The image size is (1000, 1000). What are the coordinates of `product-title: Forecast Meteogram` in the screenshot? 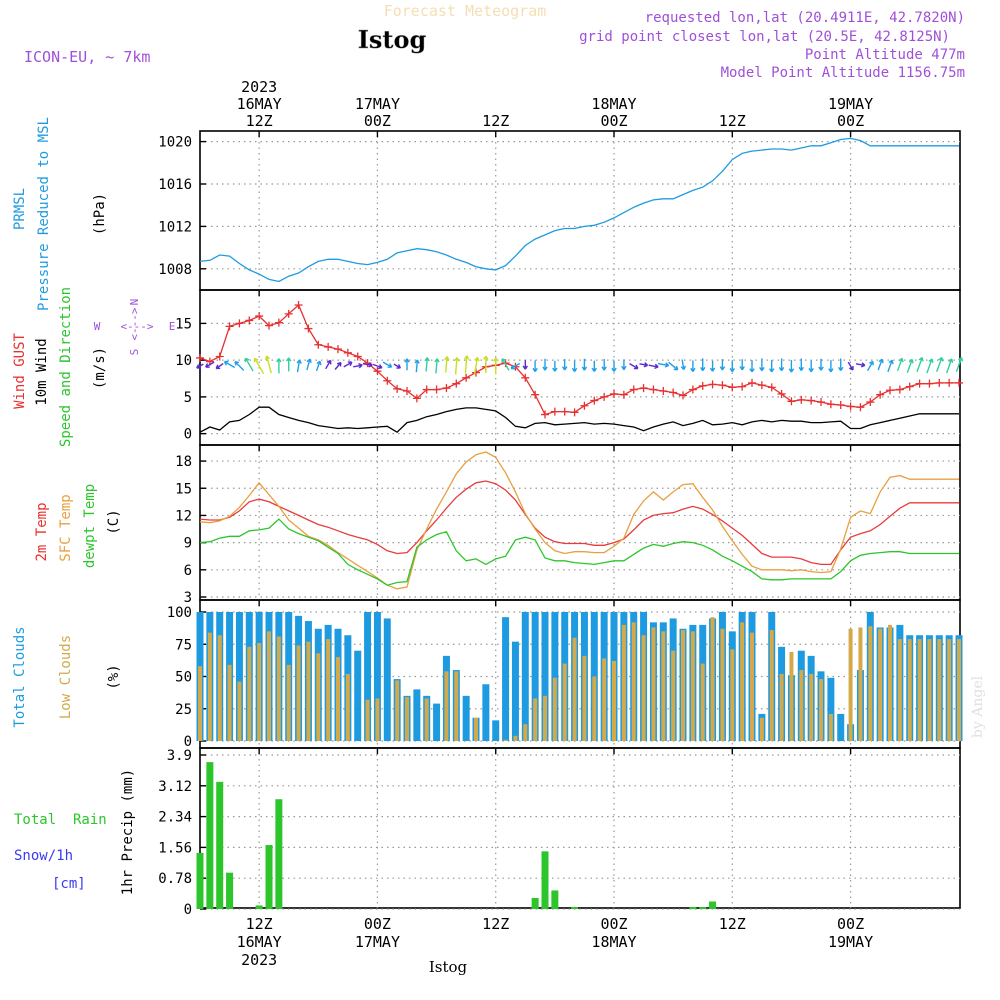 It's located at (465, 11).